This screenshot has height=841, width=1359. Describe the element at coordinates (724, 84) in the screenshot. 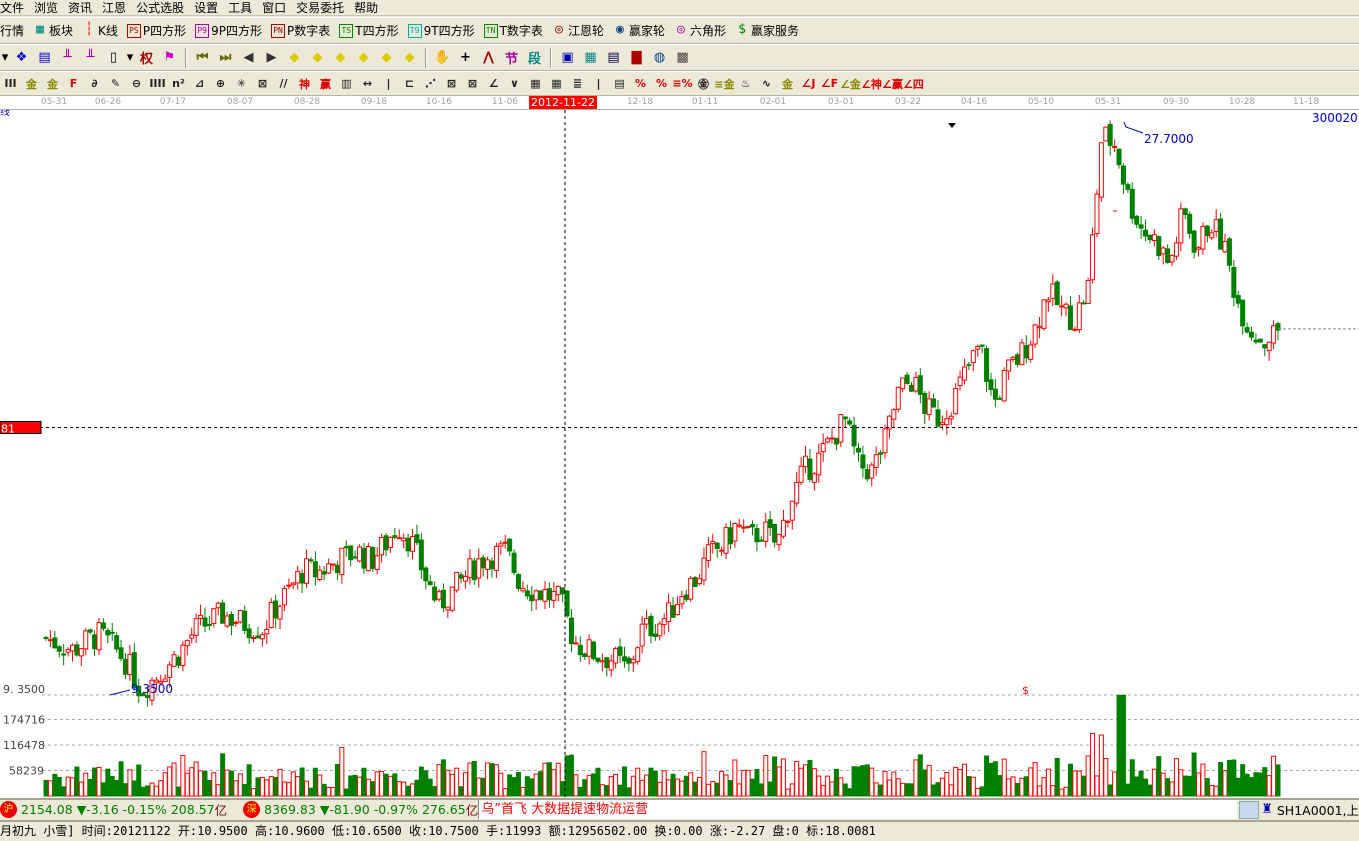

I see `drawing-tool-34-icon: ≡金` at that location.